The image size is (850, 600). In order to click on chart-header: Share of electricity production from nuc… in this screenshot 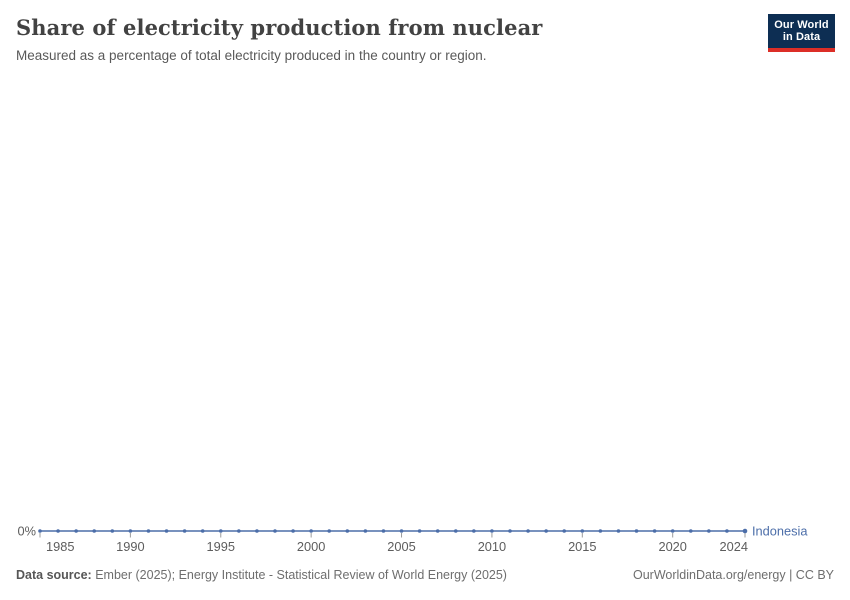, I will do `click(383, 39)`.